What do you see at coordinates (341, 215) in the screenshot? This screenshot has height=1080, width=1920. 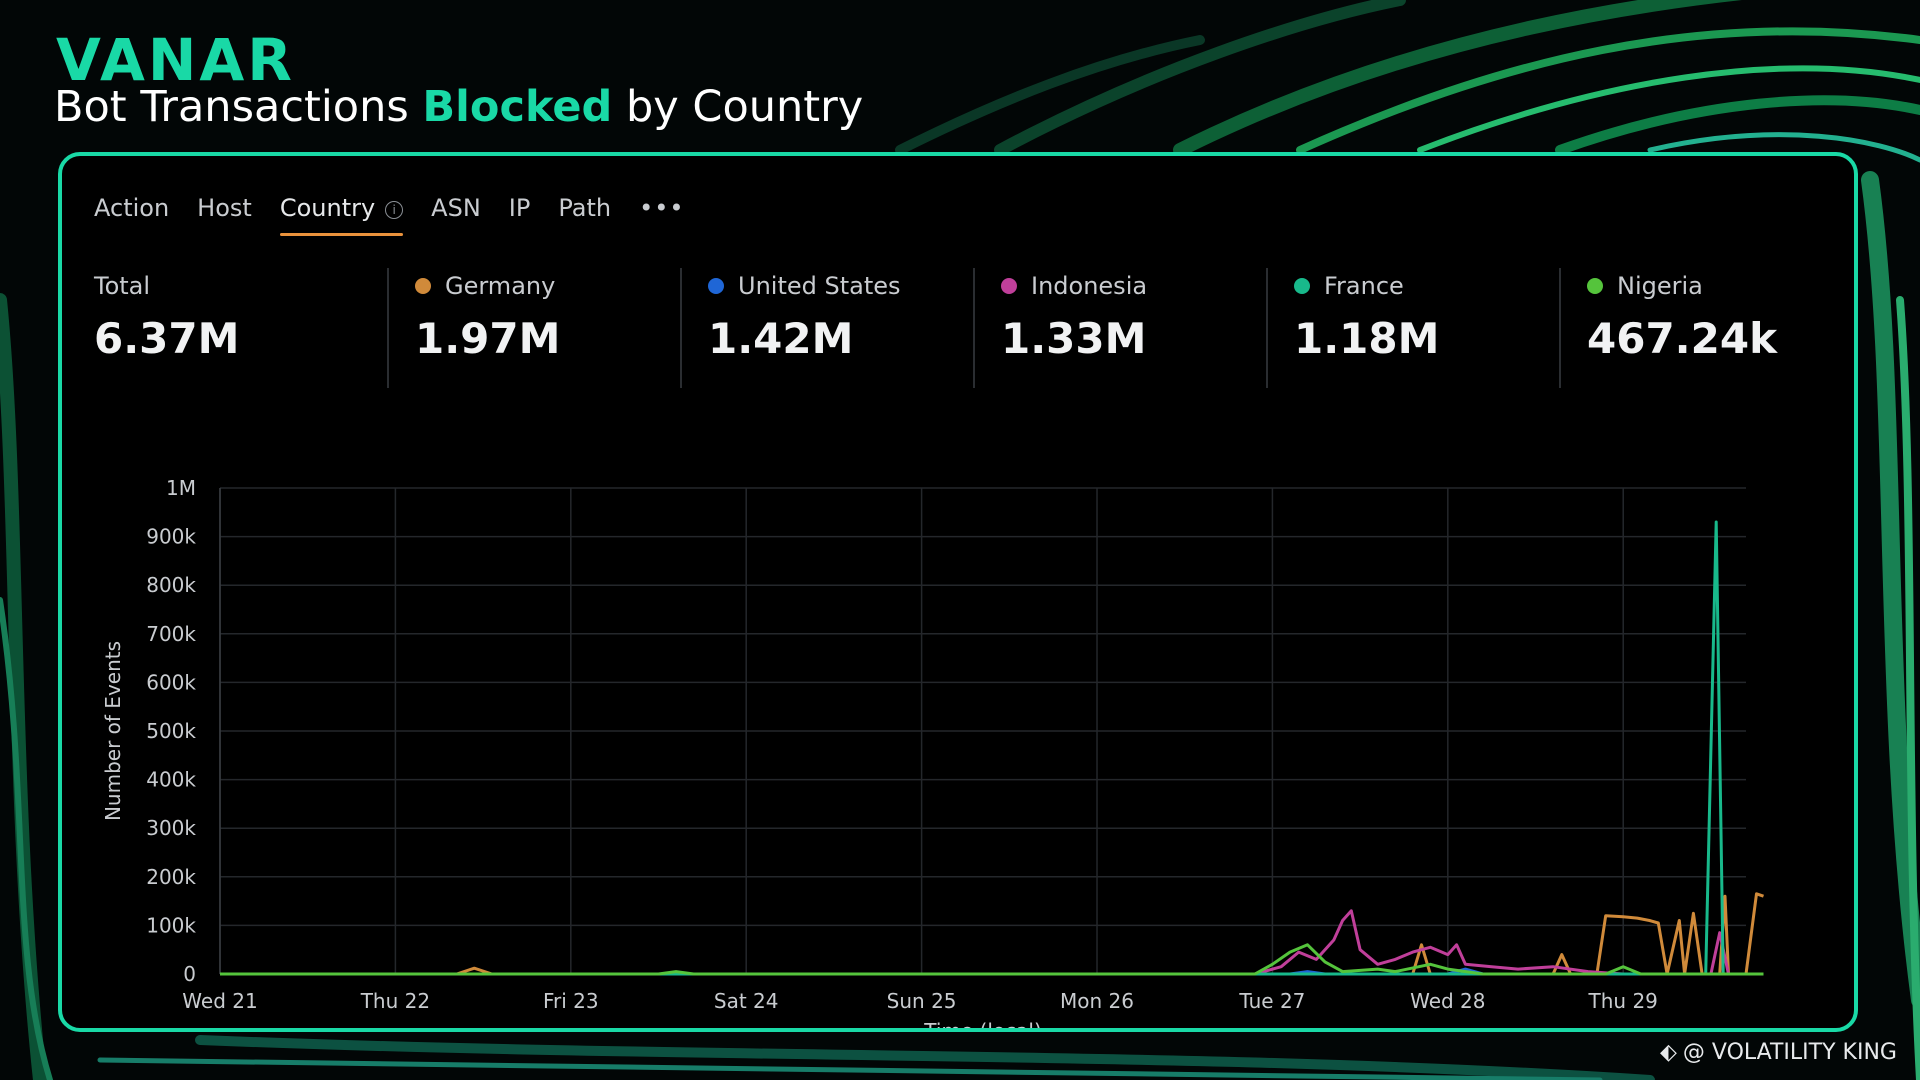 I see `tab-country: Country i` at bounding box center [341, 215].